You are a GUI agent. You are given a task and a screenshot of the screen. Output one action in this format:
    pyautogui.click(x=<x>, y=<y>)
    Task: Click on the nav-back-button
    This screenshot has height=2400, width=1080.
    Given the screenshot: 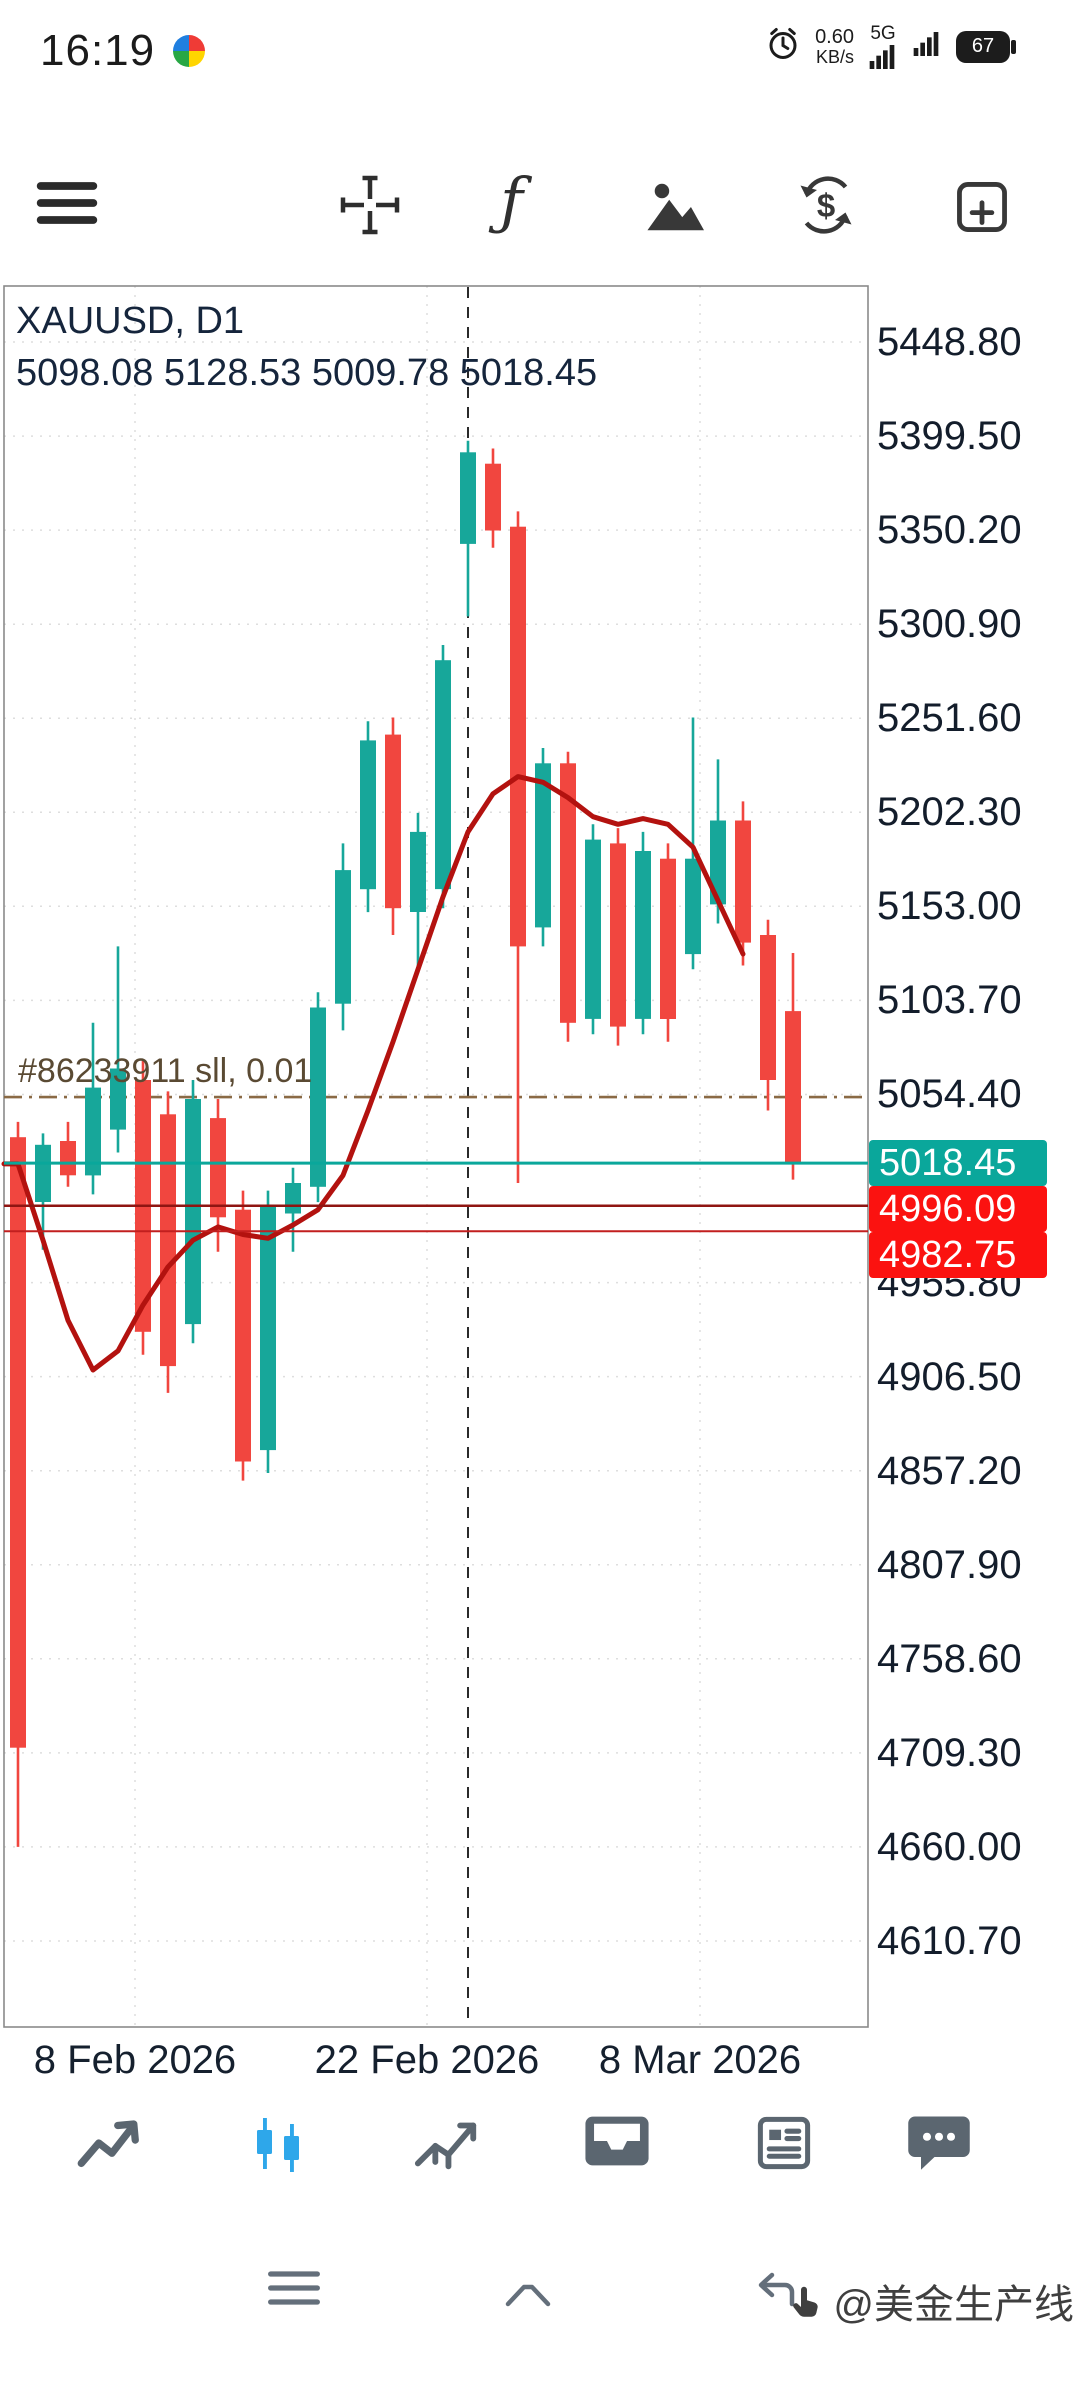 What is the action you would take?
    pyautogui.click(x=774, y=2290)
    